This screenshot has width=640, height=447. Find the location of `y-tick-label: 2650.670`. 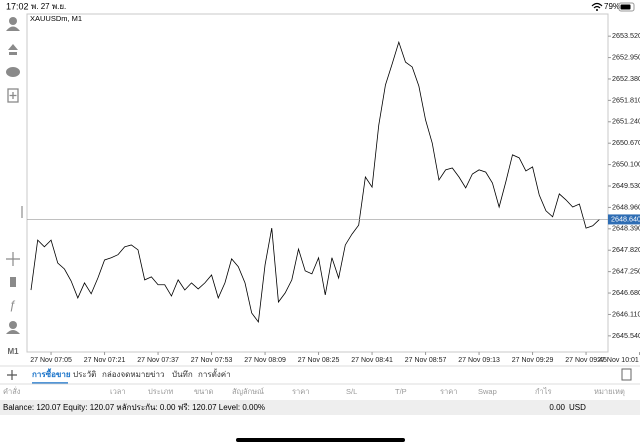

y-tick-label: 2650.670 is located at coordinates (626, 142).